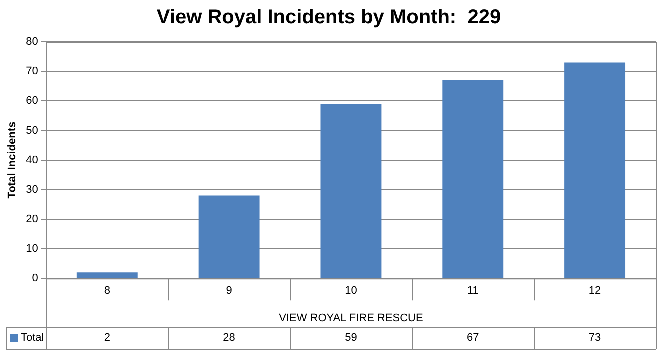  What do you see at coordinates (32, 42) in the screenshot?
I see `y-tick-label: 80` at bounding box center [32, 42].